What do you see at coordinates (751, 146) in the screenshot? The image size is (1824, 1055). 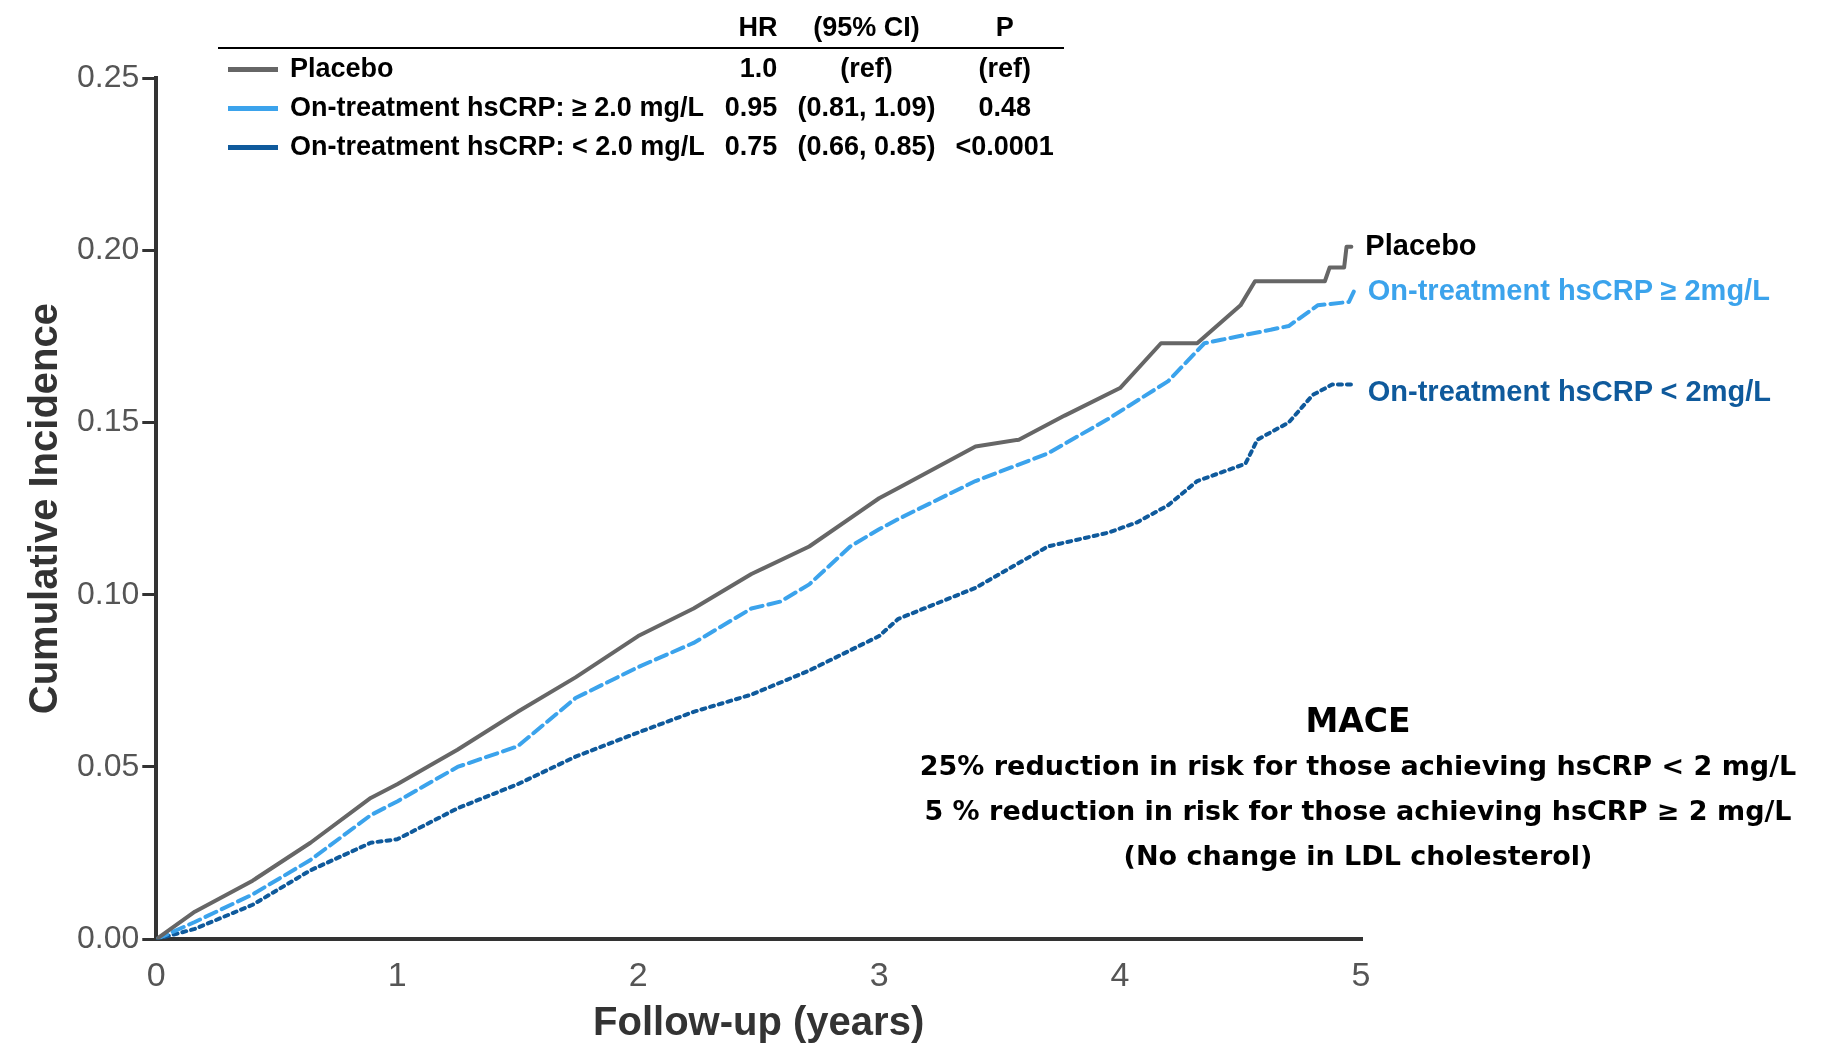 I see `annotation: 0.75` at bounding box center [751, 146].